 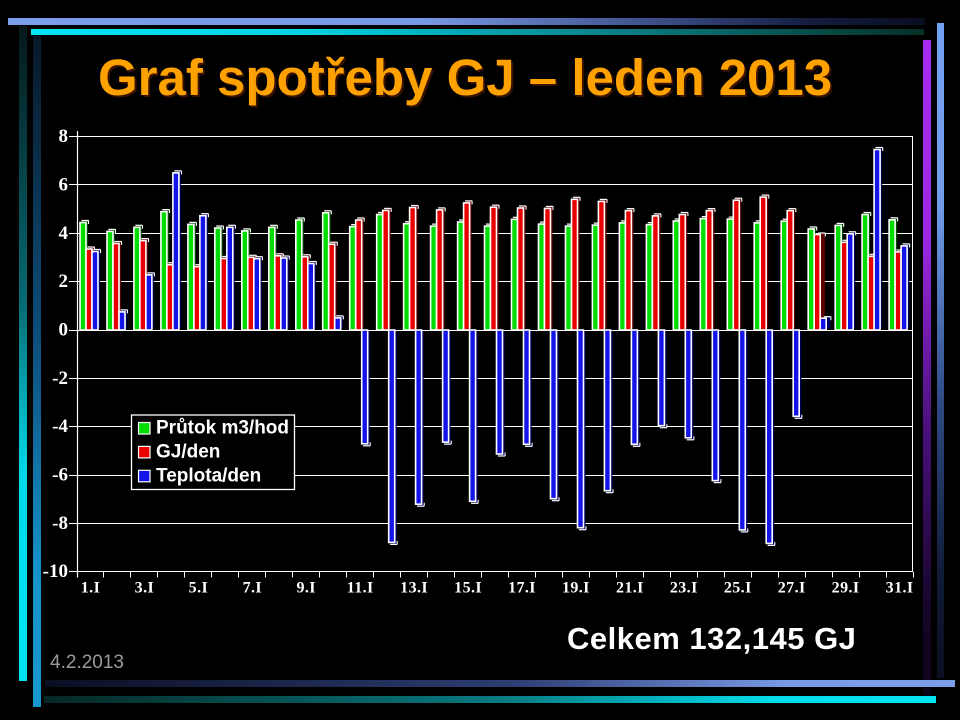 I want to click on svg-text: 17.I, so click(x=522, y=588).